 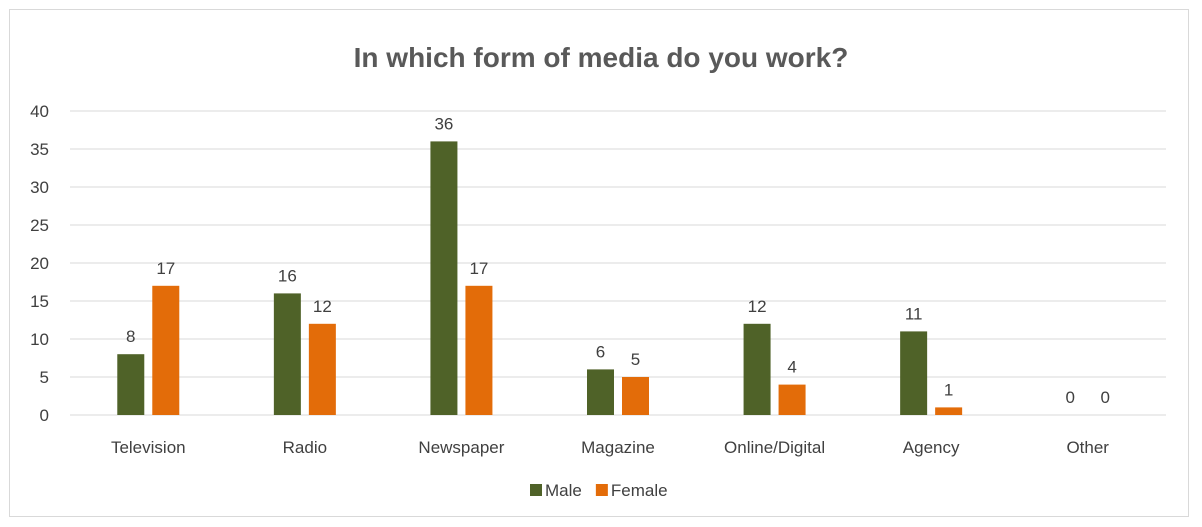 I want to click on data-label: 11, so click(x=914, y=313).